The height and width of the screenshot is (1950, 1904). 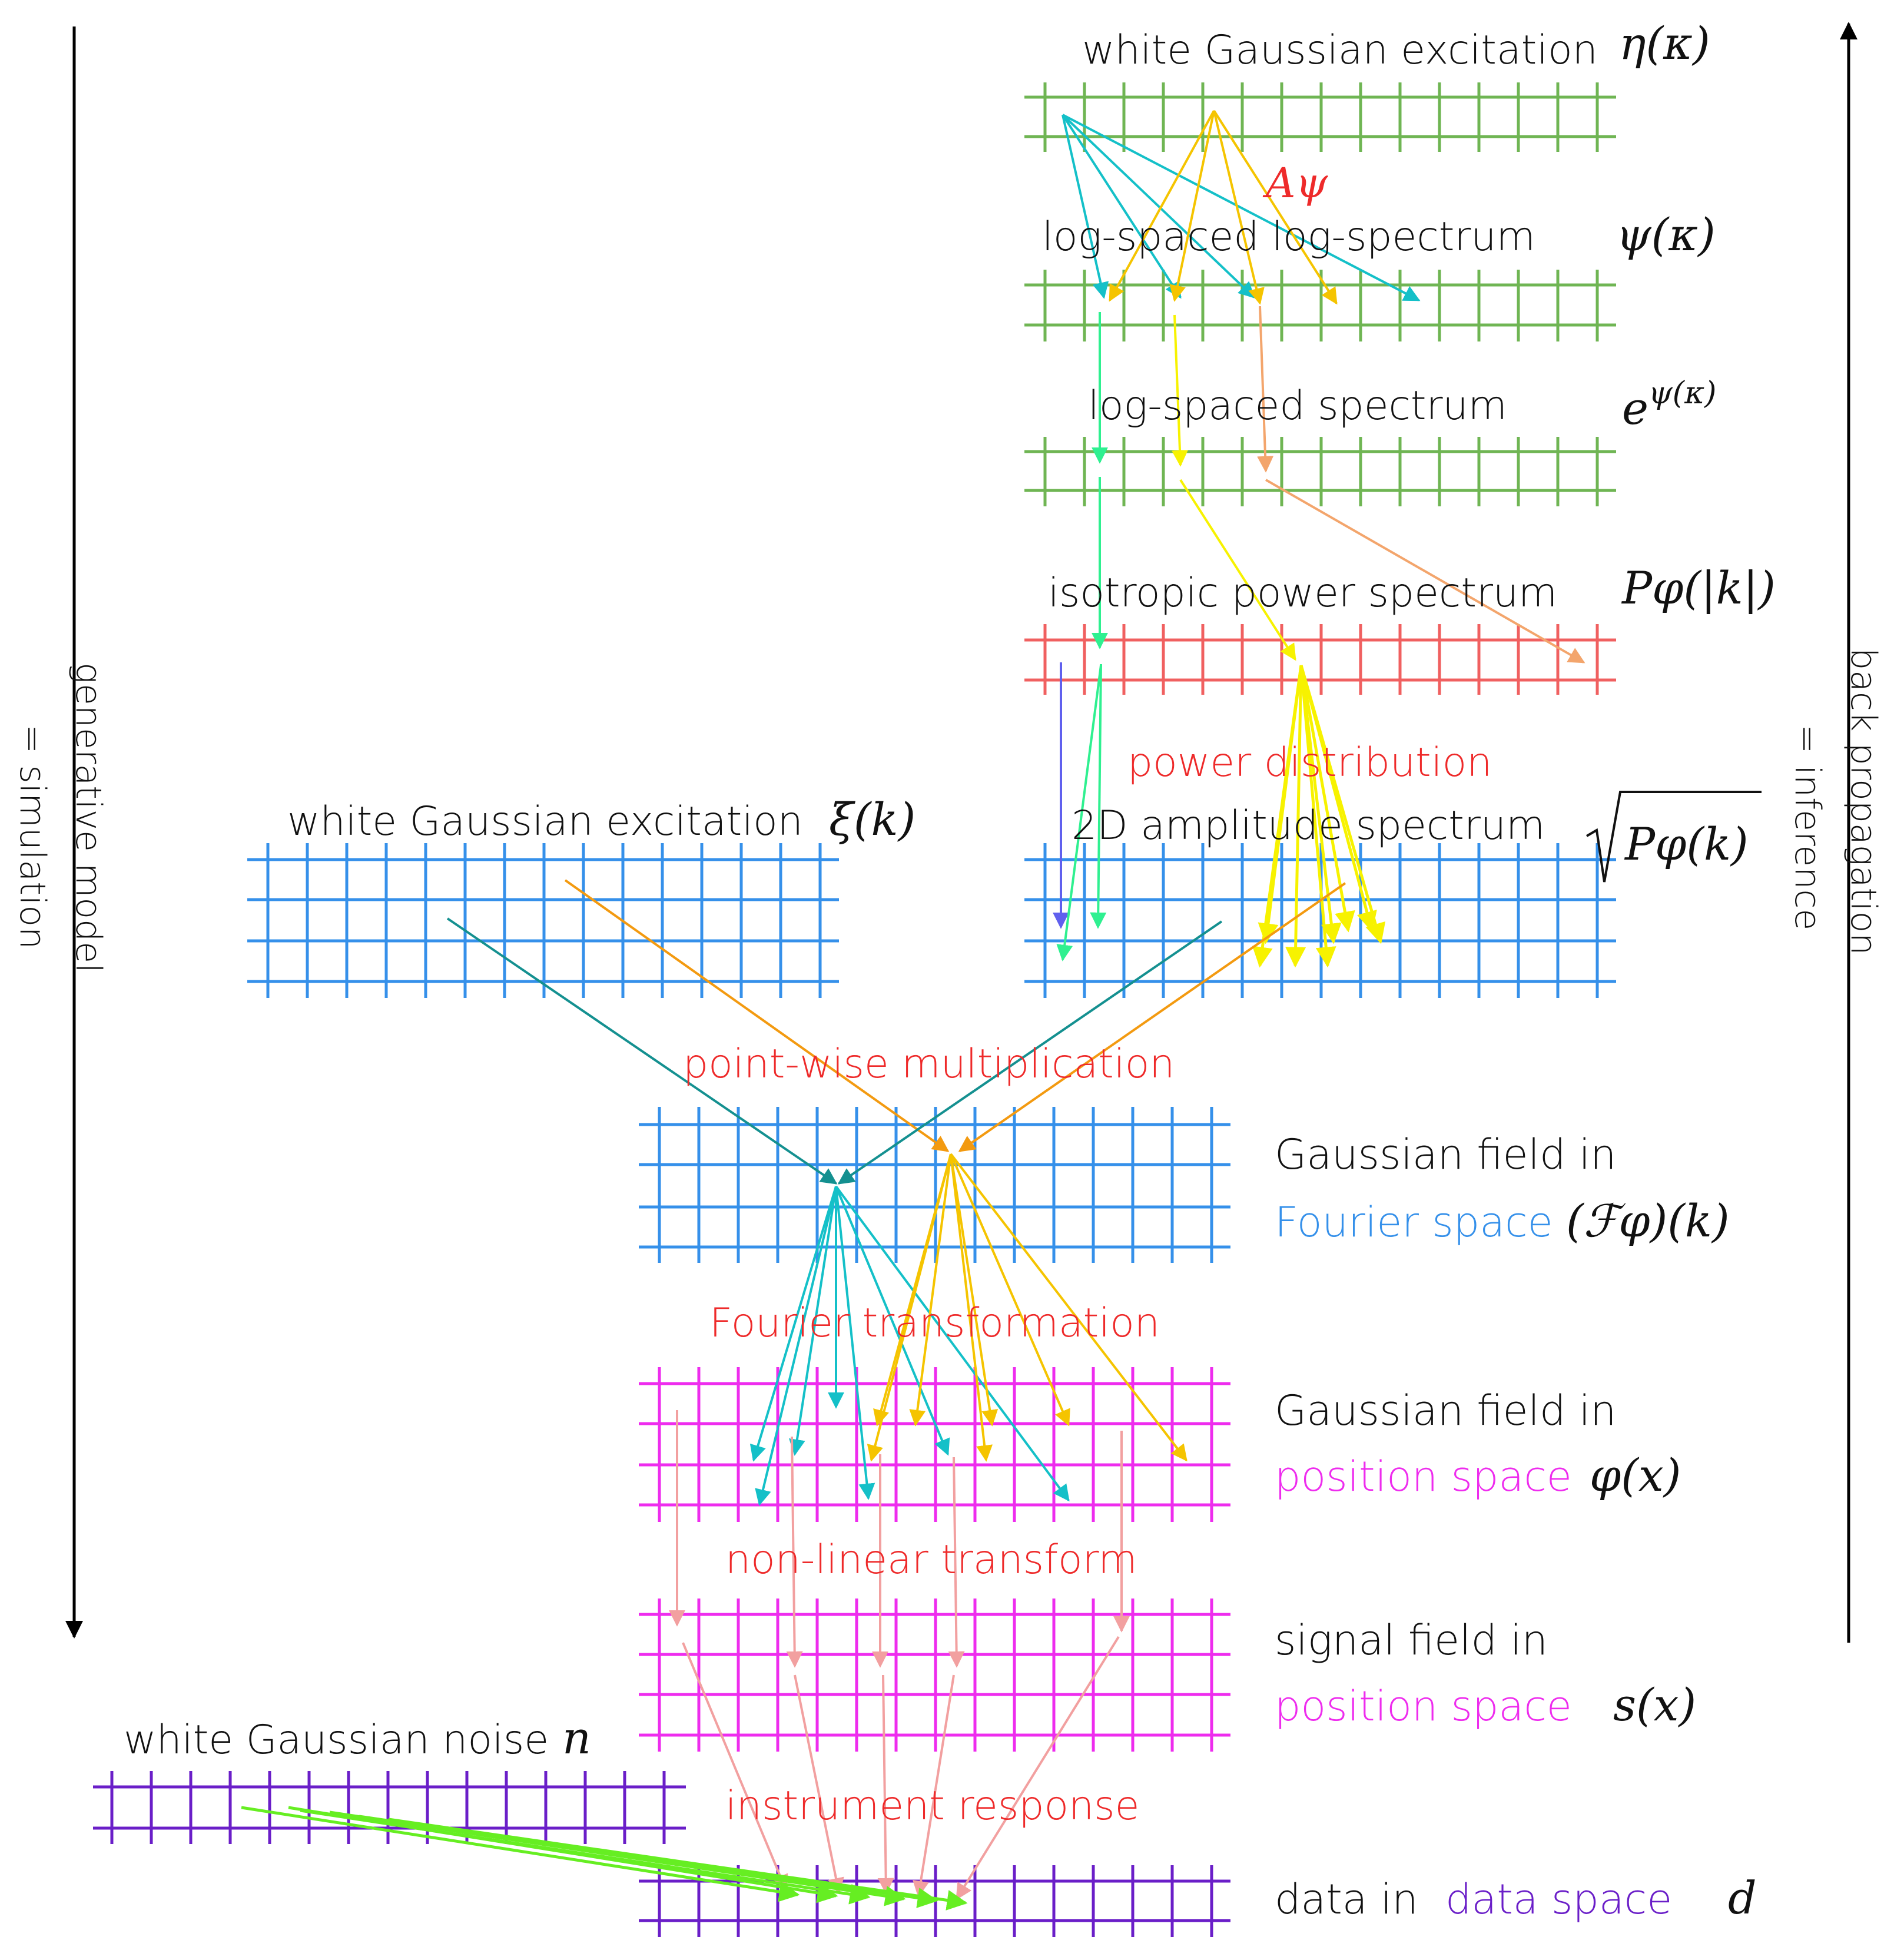 I want to click on generative-model-label: generative model, so click(x=88, y=817).